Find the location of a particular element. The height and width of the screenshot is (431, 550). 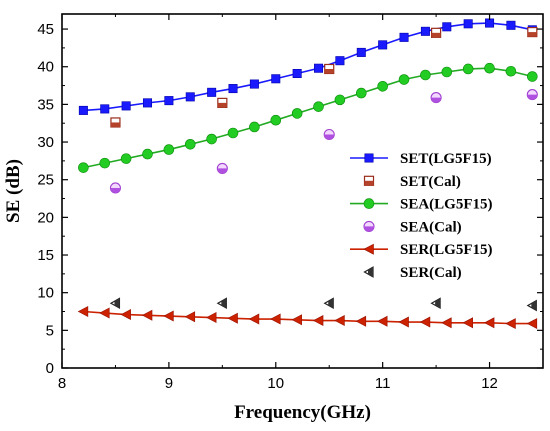

y-tick-label-1: 5 is located at coordinates (50, 330).